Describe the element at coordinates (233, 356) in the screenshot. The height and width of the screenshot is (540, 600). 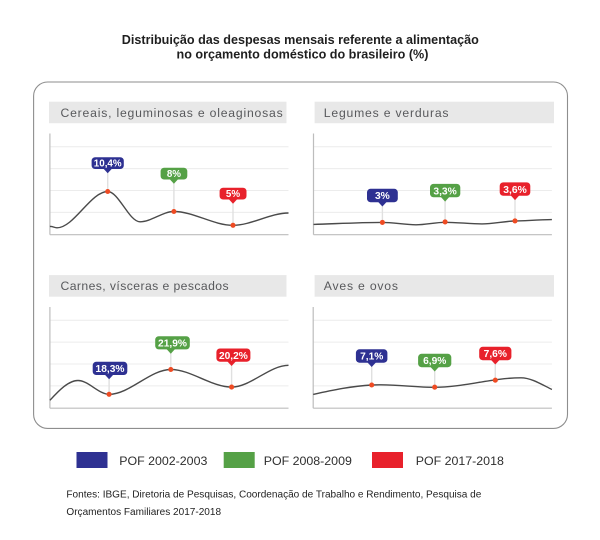
I see `svg-text: 20,2%` at that location.